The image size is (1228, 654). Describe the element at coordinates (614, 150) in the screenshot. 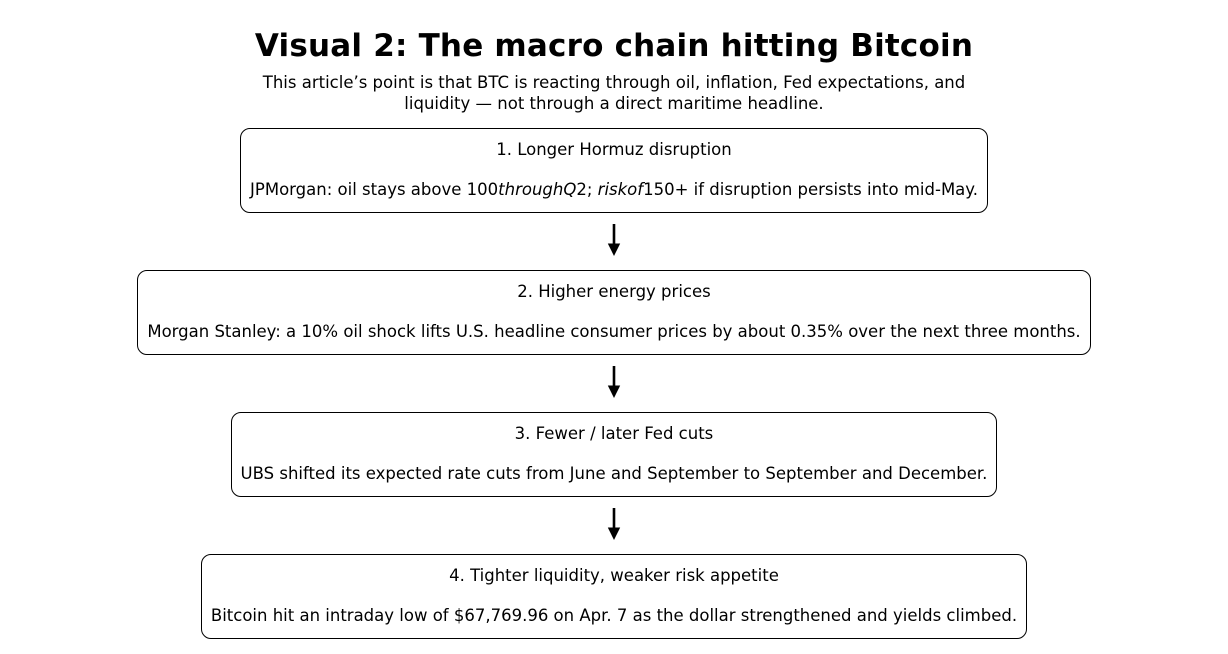

I see `flow-step-1-label: 1. Longer Hormuz disruption` at that location.